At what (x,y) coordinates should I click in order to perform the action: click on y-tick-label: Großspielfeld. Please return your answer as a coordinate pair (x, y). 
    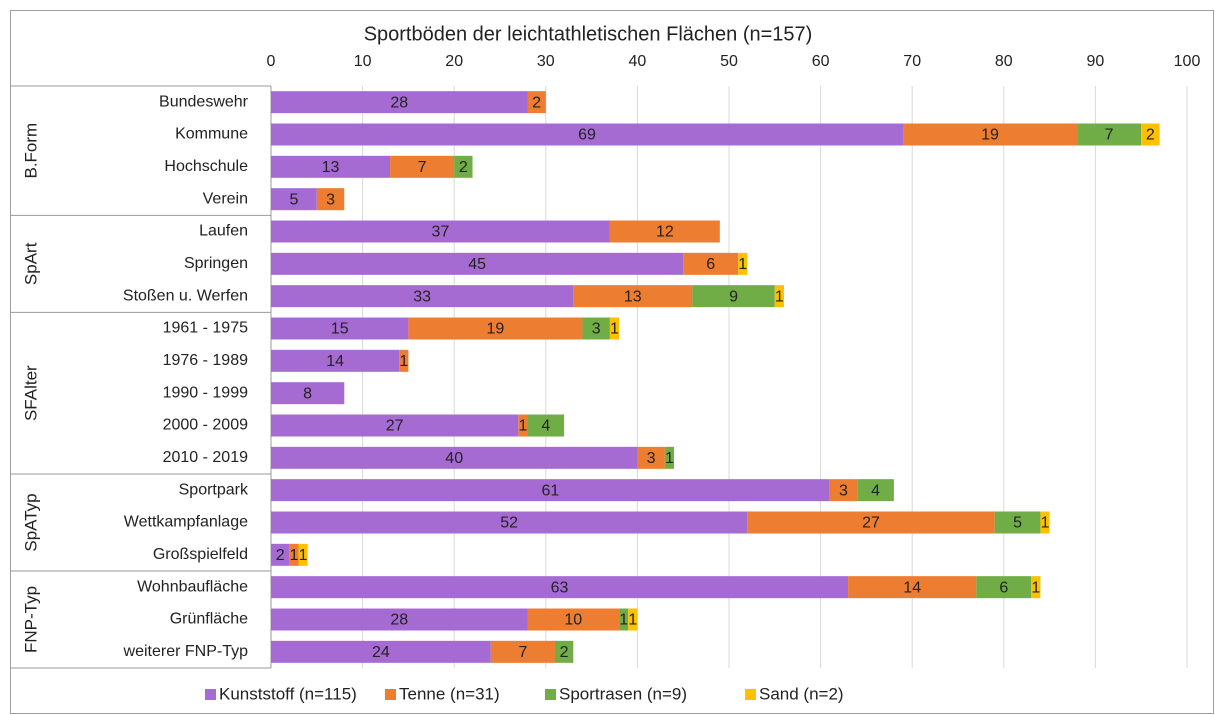
    Looking at the image, I should click on (200, 554).